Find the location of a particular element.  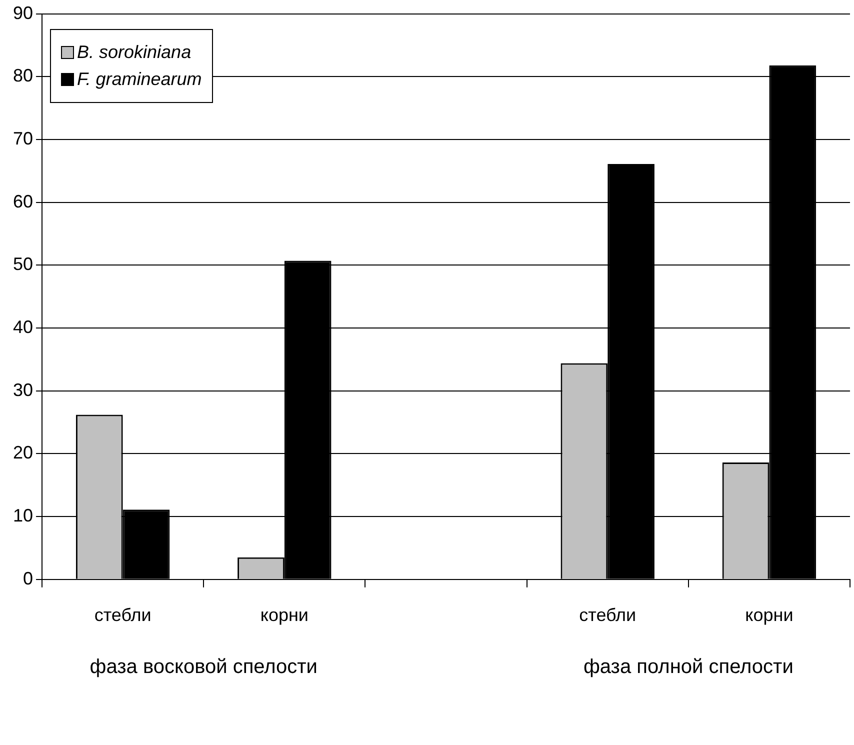

y-tick-label: 40 is located at coordinates (23, 326).